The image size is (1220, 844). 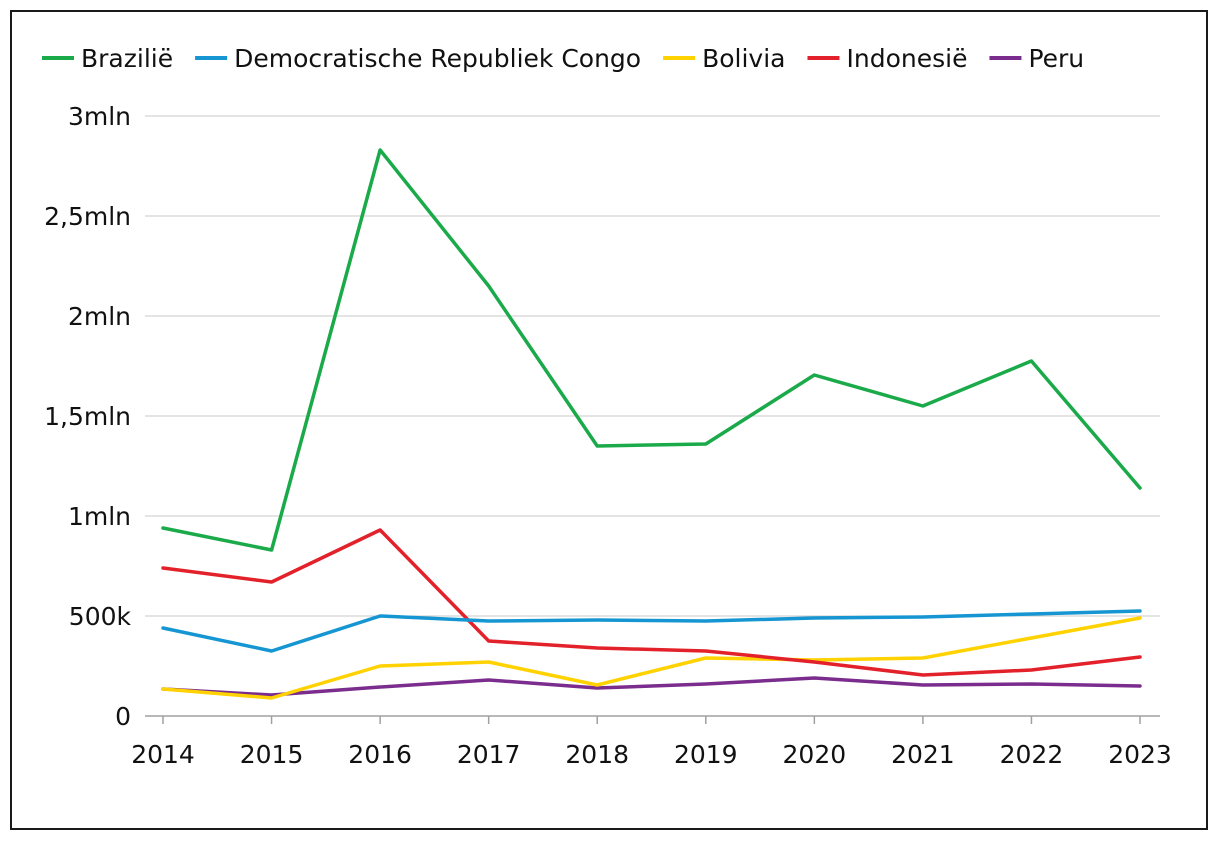 I want to click on x-tick-label: 2023, so click(x=1140, y=754).